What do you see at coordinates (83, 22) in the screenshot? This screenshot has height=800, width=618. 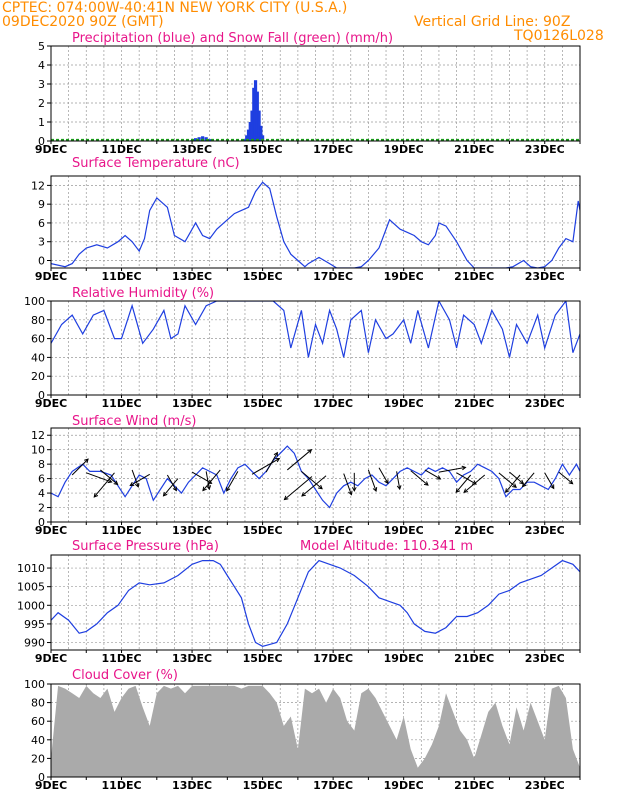 I see `header-date: 09DEC2020 90Z (GMT)` at bounding box center [83, 22].